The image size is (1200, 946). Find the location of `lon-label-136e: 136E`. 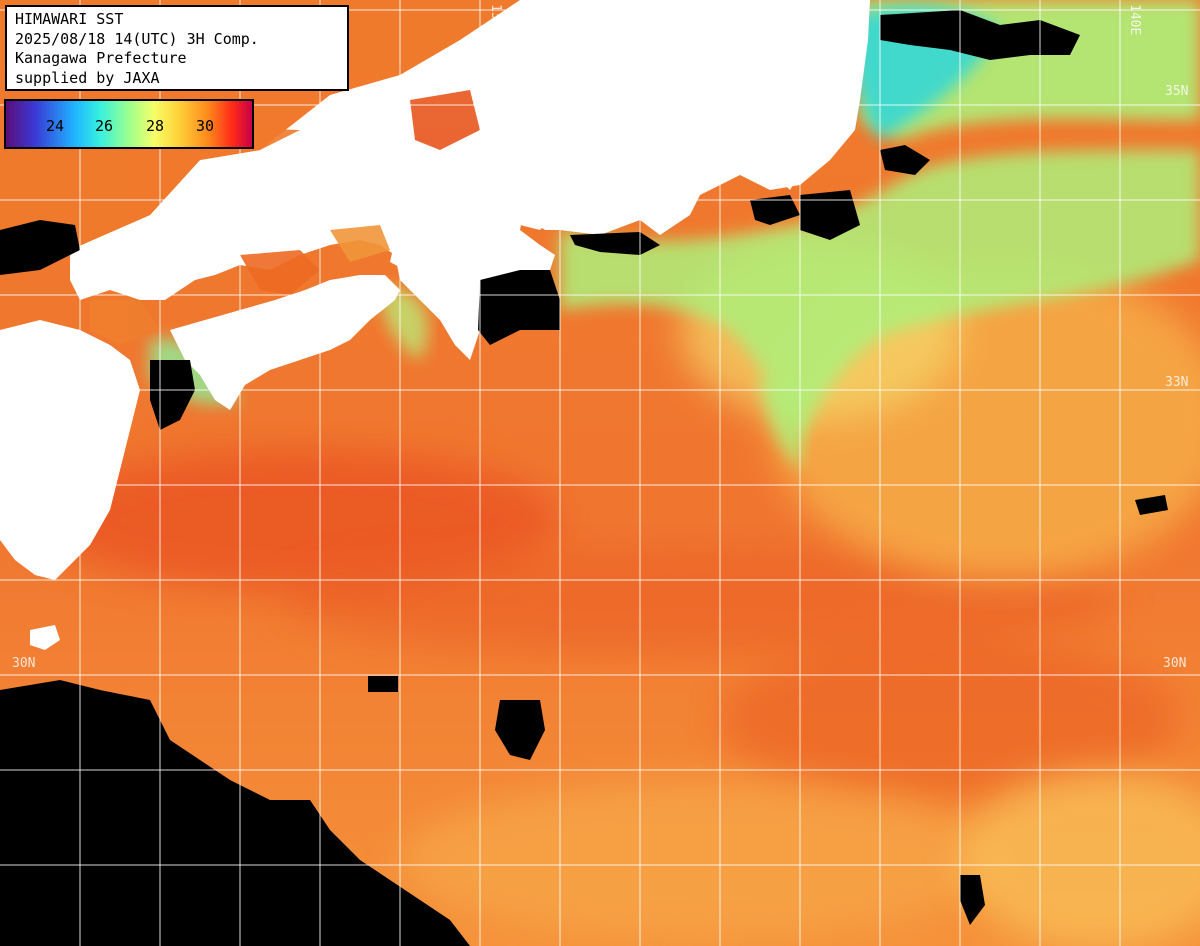

lon-label-136e: 136E is located at coordinates (495, 19).